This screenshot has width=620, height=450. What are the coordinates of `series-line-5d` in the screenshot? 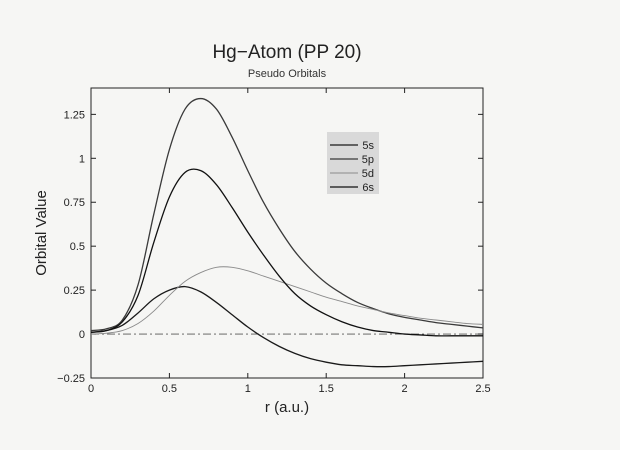 It's located at (287, 300).